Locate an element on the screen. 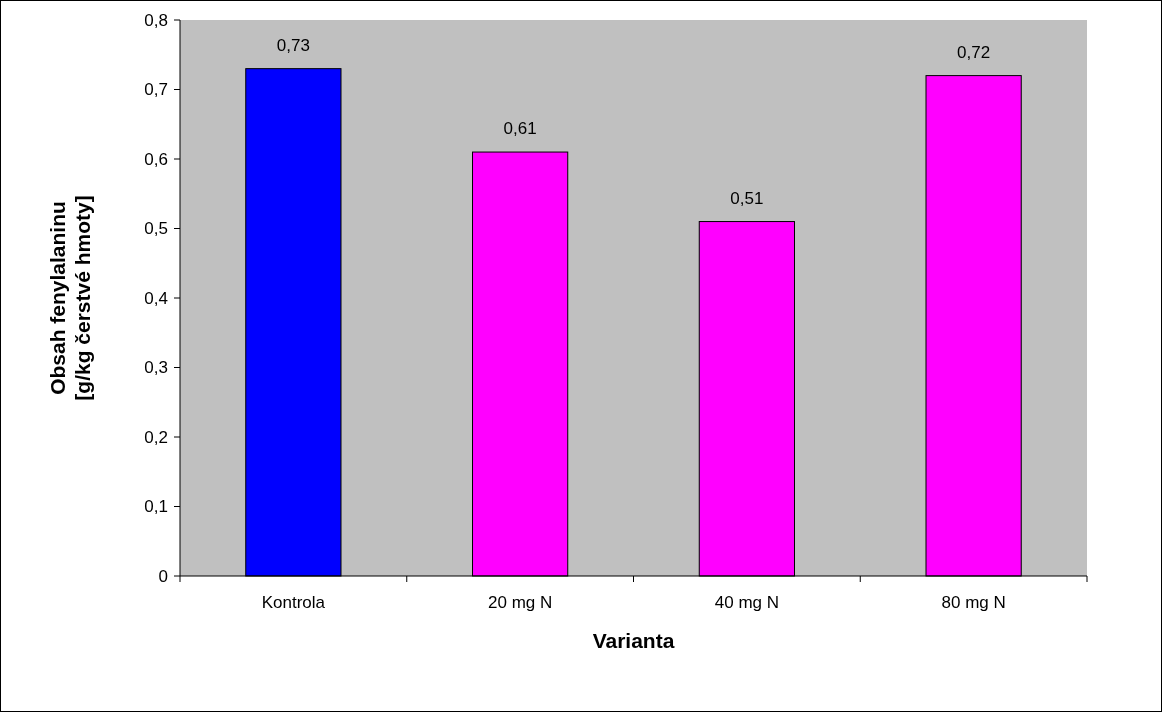 The image size is (1162, 713). x-tick-label: 40 mg N is located at coordinates (746, 602).